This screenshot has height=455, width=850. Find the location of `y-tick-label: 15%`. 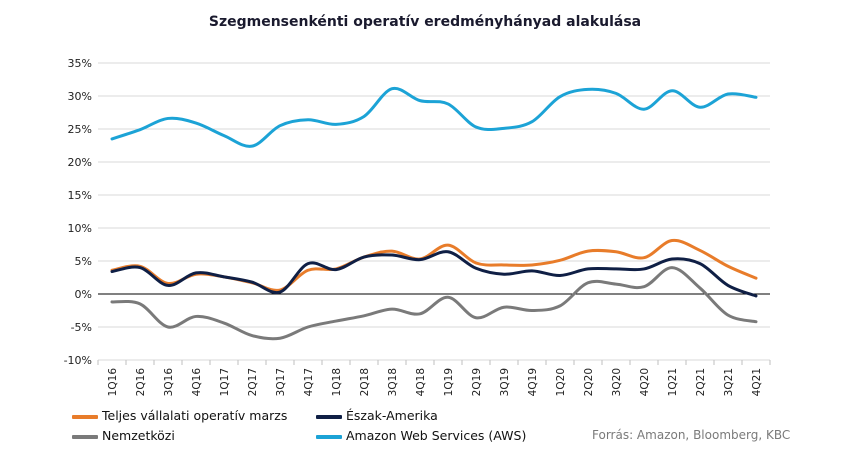

y-tick-label: 15% is located at coordinates (80, 195).